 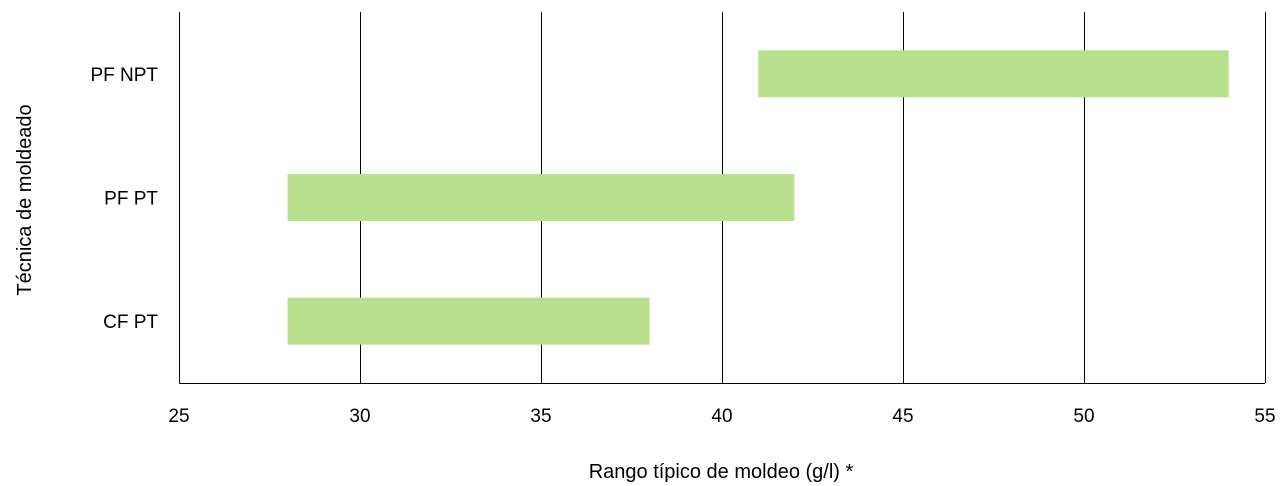 I want to click on bar-cf-pt, so click(x=468, y=321).